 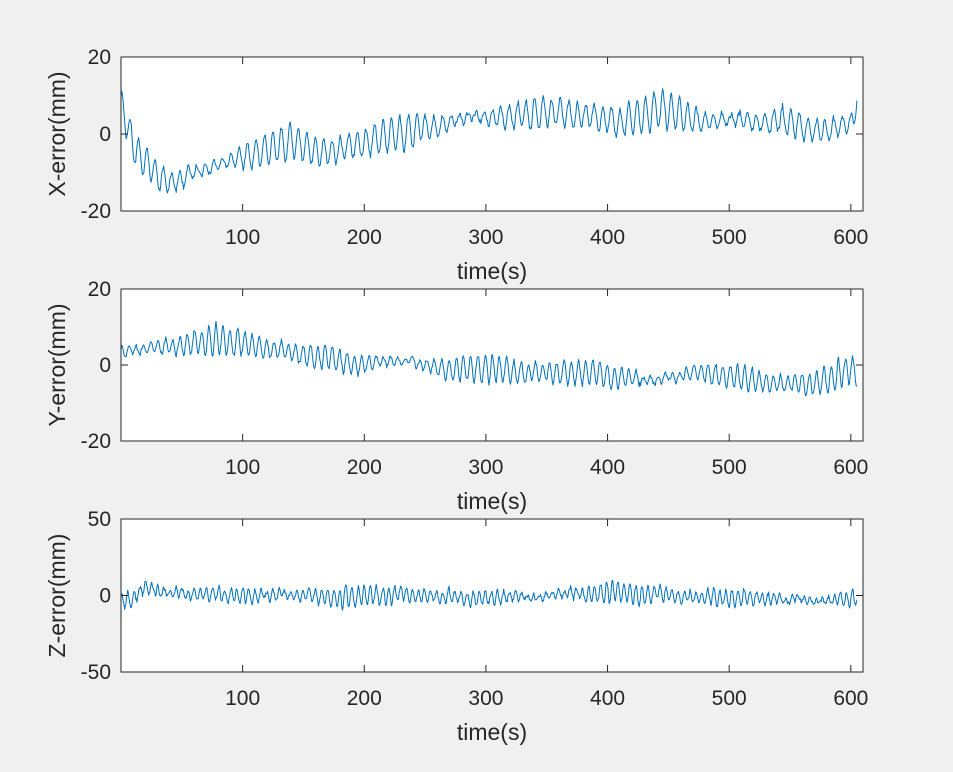 I want to click on y-axis-label: Z-error(mm), so click(x=57, y=596).